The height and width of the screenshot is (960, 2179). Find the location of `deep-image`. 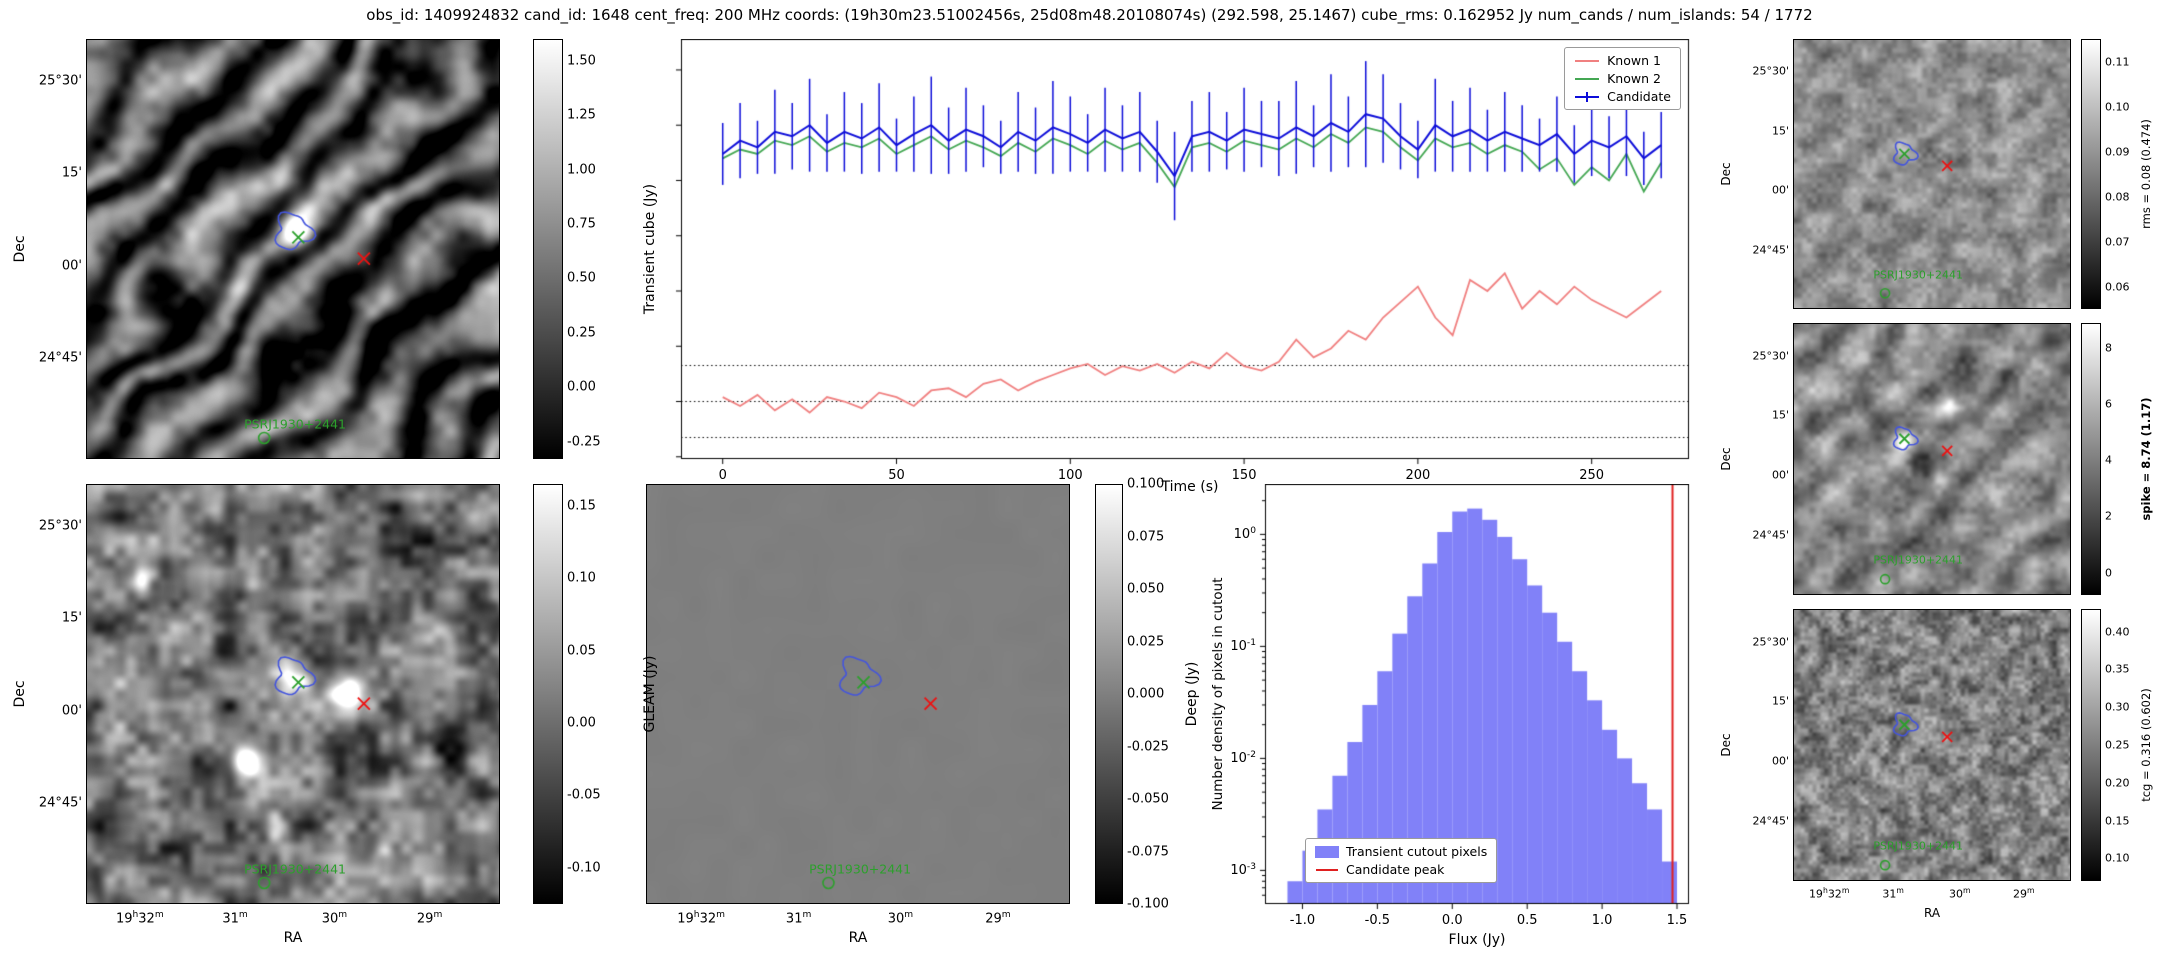

deep-image is located at coordinates (858, 694).